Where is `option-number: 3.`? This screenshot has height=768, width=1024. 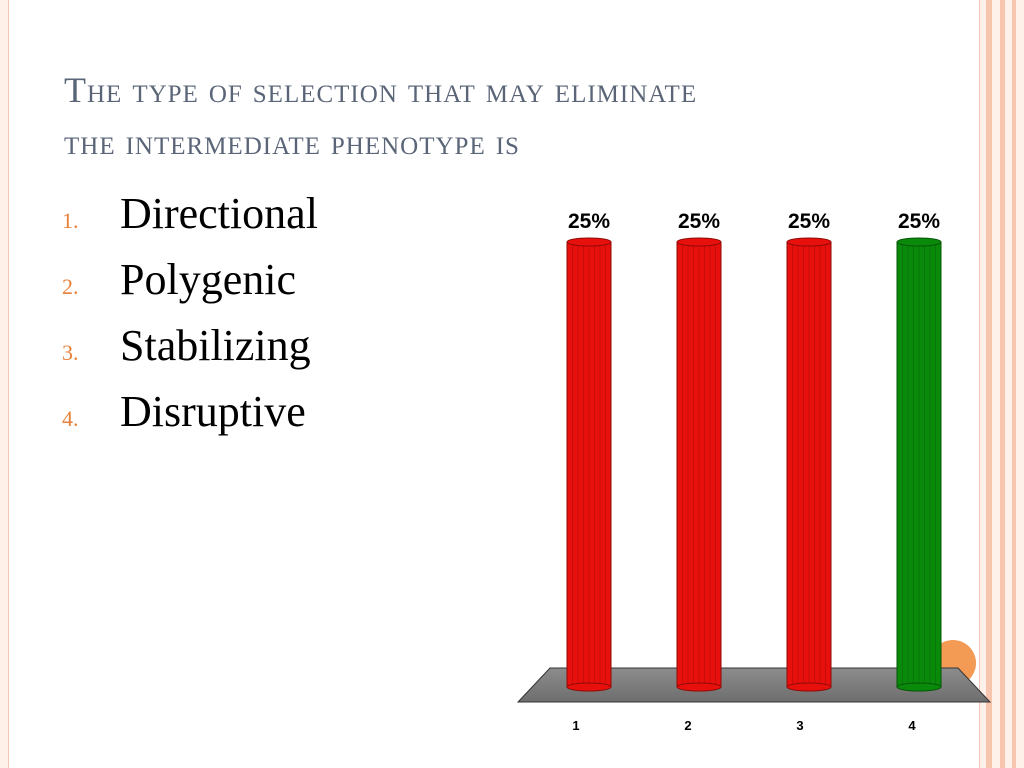
option-number: 3. is located at coordinates (70, 352).